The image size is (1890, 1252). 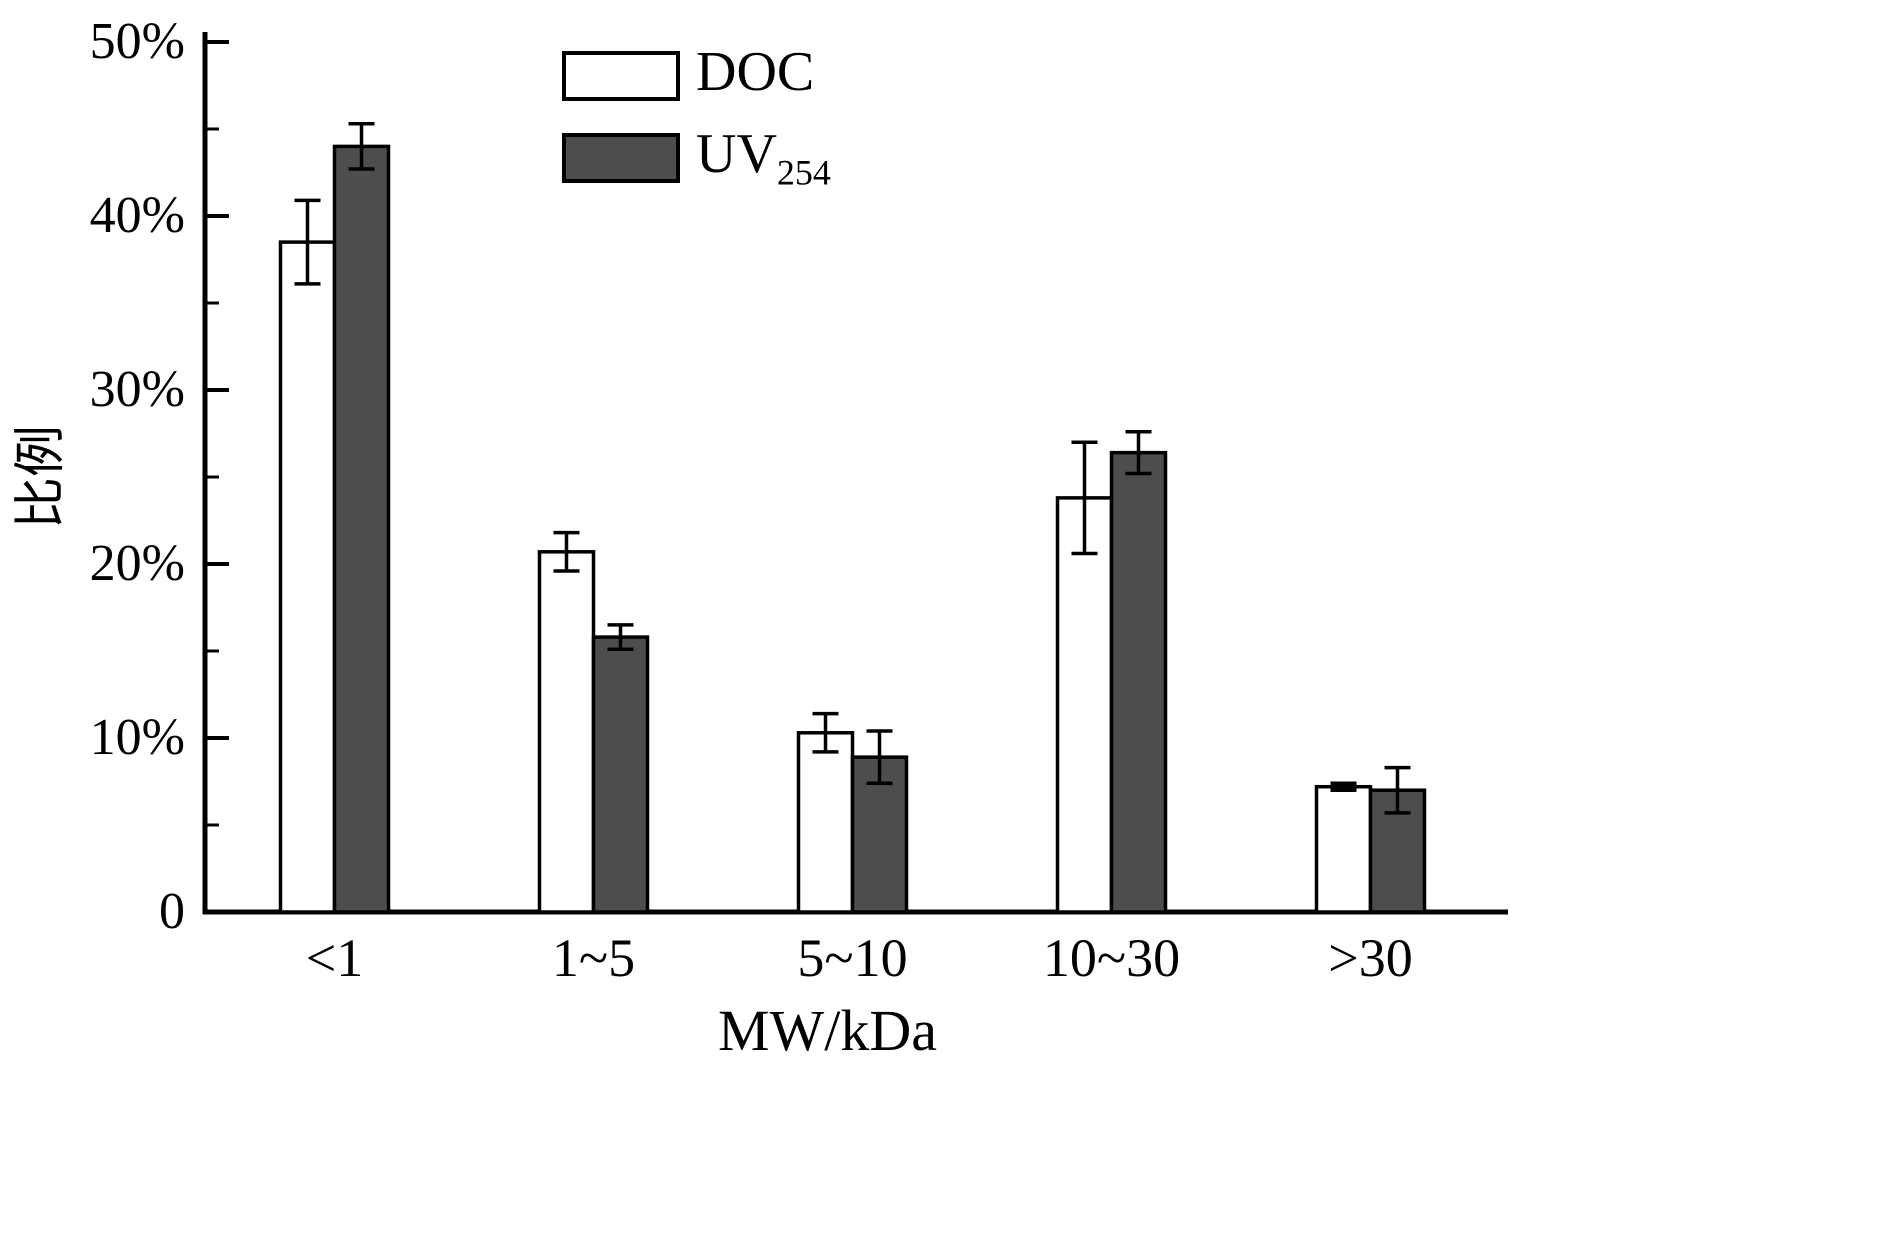 What do you see at coordinates (334, 958) in the screenshot?
I see `x-tick-label: <1` at bounding box center [334, 958].